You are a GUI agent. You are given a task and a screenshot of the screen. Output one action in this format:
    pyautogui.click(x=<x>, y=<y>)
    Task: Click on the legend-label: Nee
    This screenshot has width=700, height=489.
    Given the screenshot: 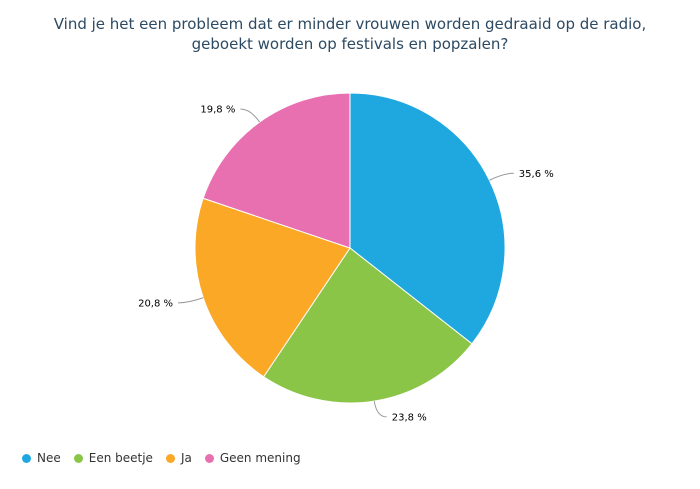 What is the action you would take?
    pyautogui.click(x=49, y=458)
    